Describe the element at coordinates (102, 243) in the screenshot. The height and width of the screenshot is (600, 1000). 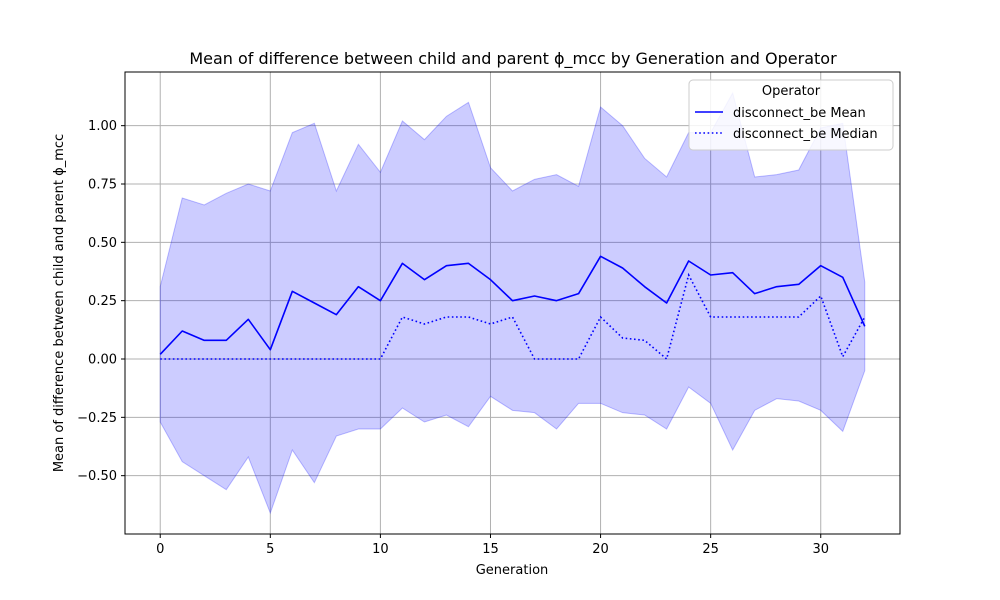
I see `y-tick-label: 0.50` at that location.